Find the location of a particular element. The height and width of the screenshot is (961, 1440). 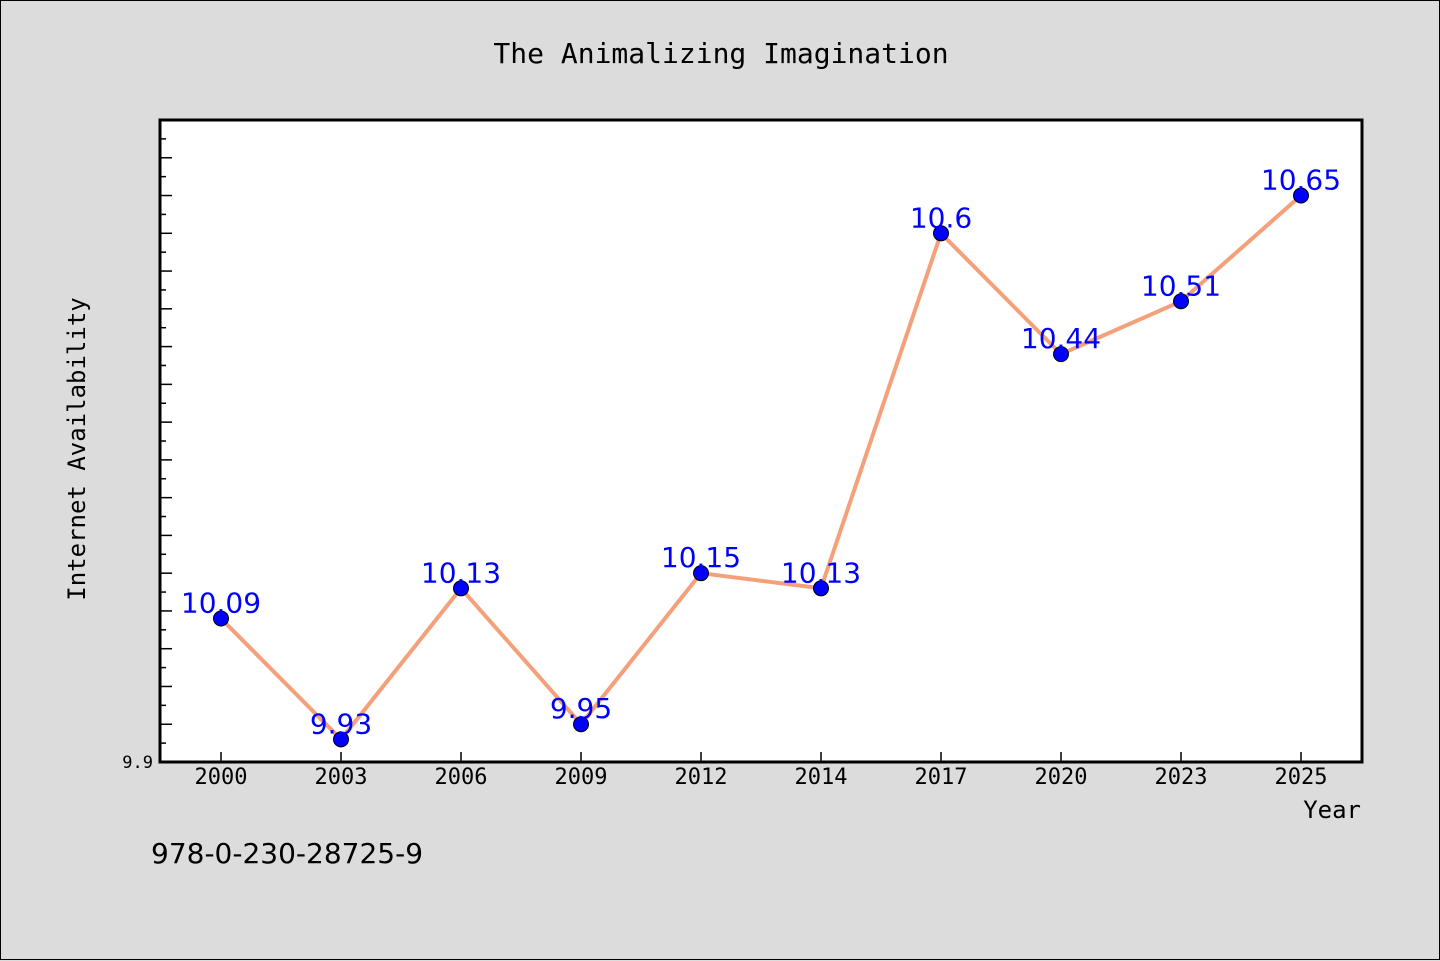

data-label: 9.93 is located at coordinates (341, 723).